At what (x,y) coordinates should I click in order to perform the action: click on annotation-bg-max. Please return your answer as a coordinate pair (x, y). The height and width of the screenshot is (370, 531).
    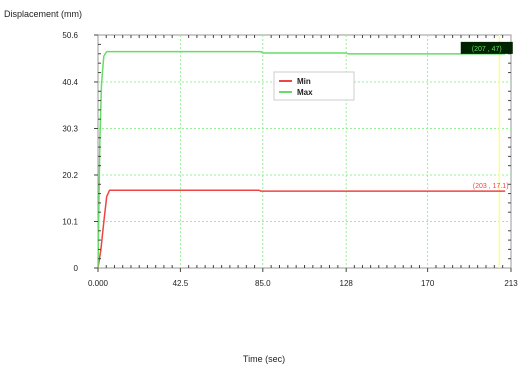
    Looking at the image, I should click on (486, 47).